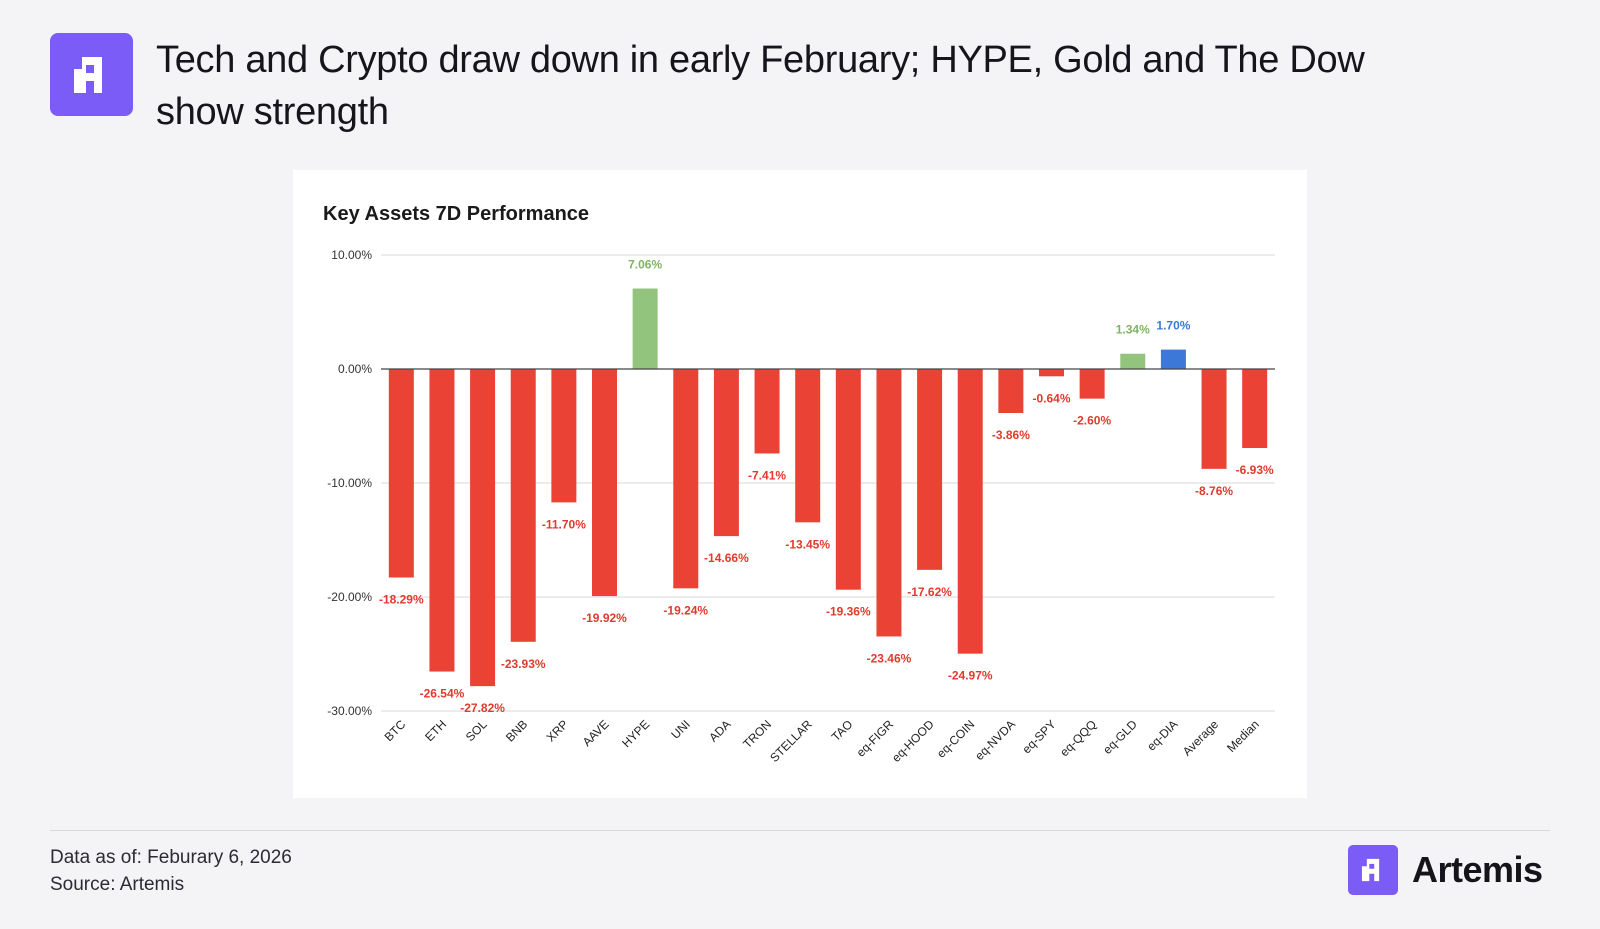 The height and width of the screenshot is (929, 1600). I want to click on data-label: -0.64%, so click(1051, 398).